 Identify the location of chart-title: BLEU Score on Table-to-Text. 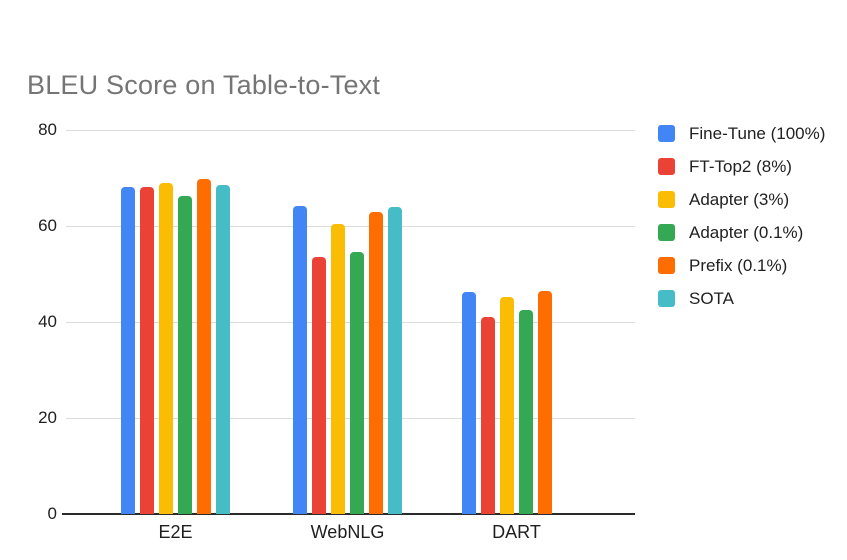
(204, 85).